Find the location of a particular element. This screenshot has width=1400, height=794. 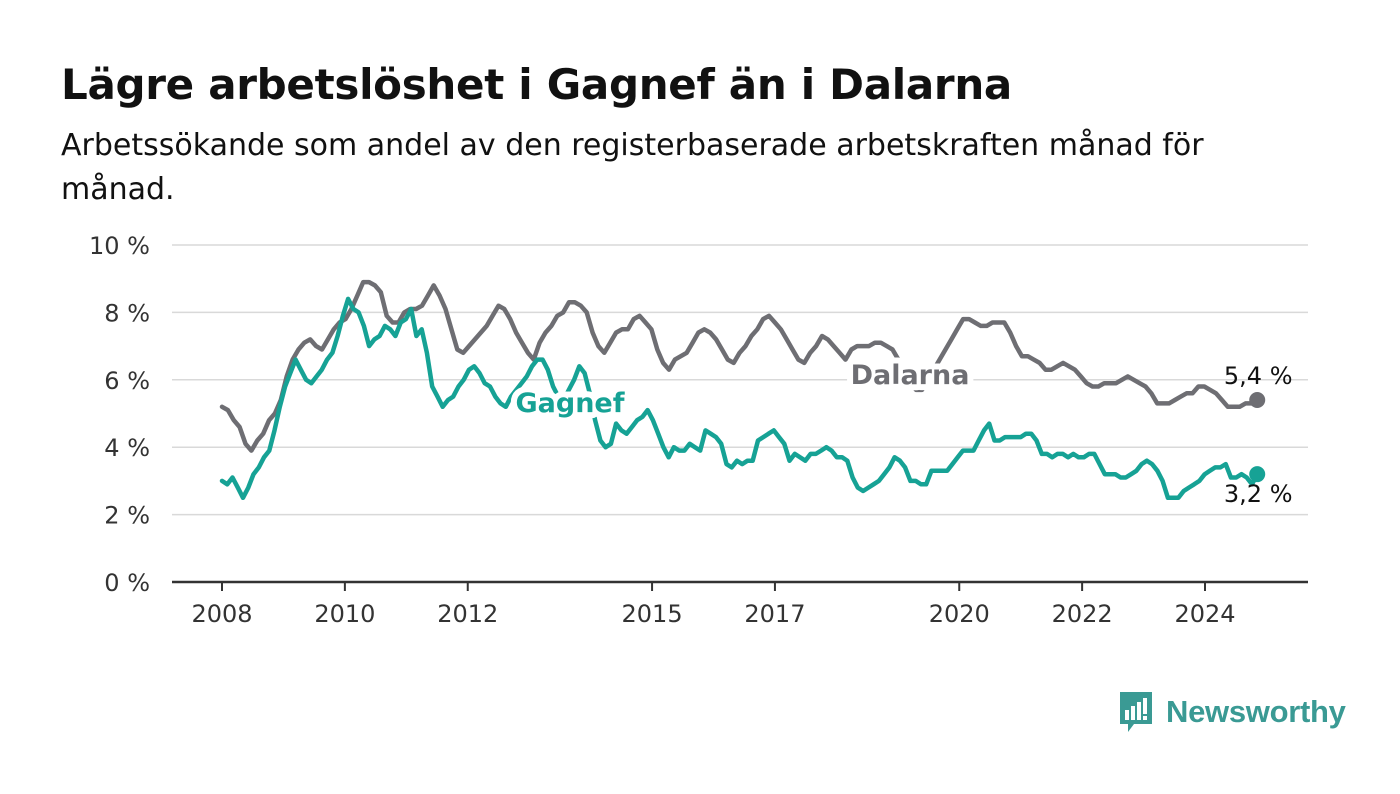

series-name-label-dalarna: Dalarna is located at coordinates (910, 375).